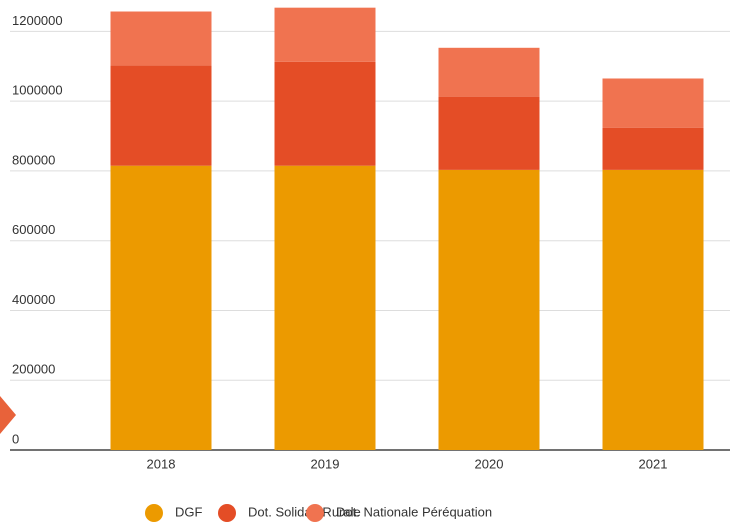 Image resolution: width=730 pixels, height=522 pixels. Describe the element at coordinates (33, 299) in the screenshot. I see `y-tick-label: 400000` at that location.